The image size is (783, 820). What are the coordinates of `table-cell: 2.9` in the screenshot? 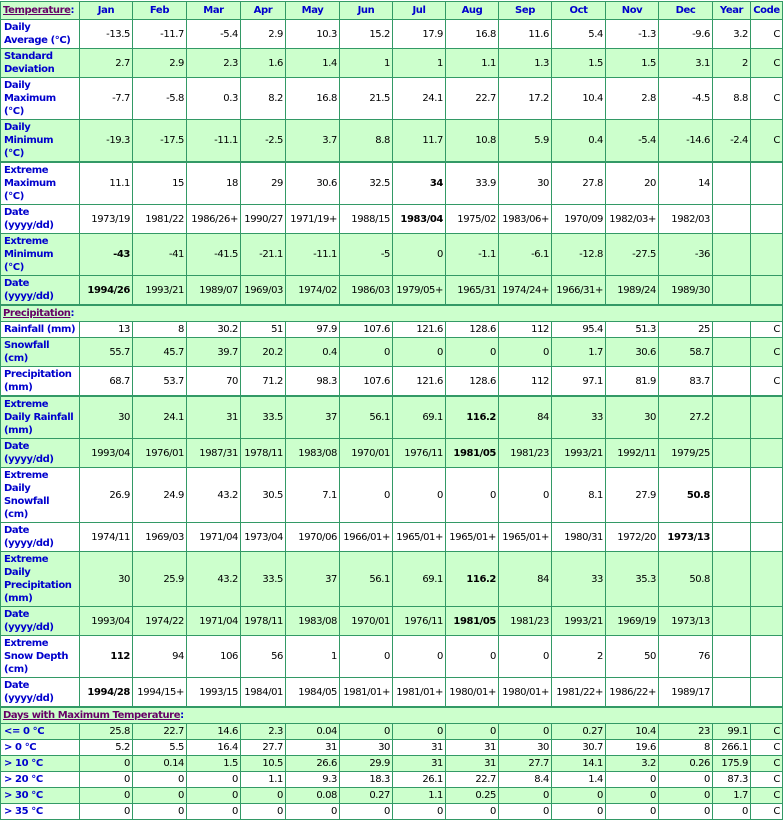 It's located at (159, 63).